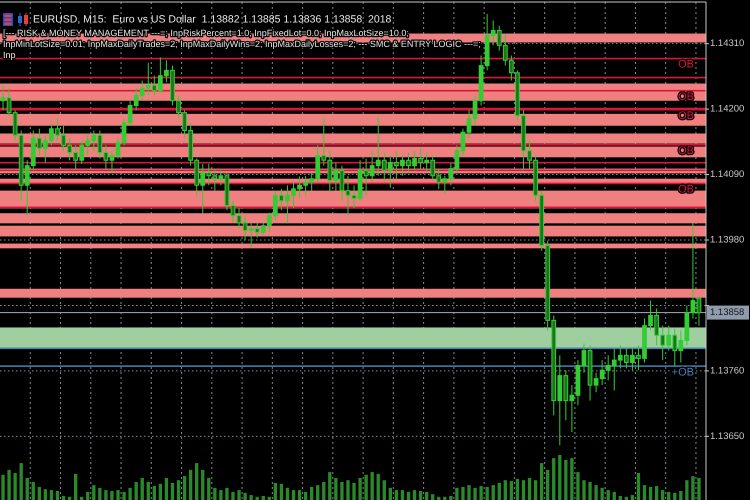 The width and height of the screenshot is (750, 500). What do you see at coordinates (727, 312) in the screenshot?
I see `ref-line-label: 1.13858` at bounding box center [727, 312].